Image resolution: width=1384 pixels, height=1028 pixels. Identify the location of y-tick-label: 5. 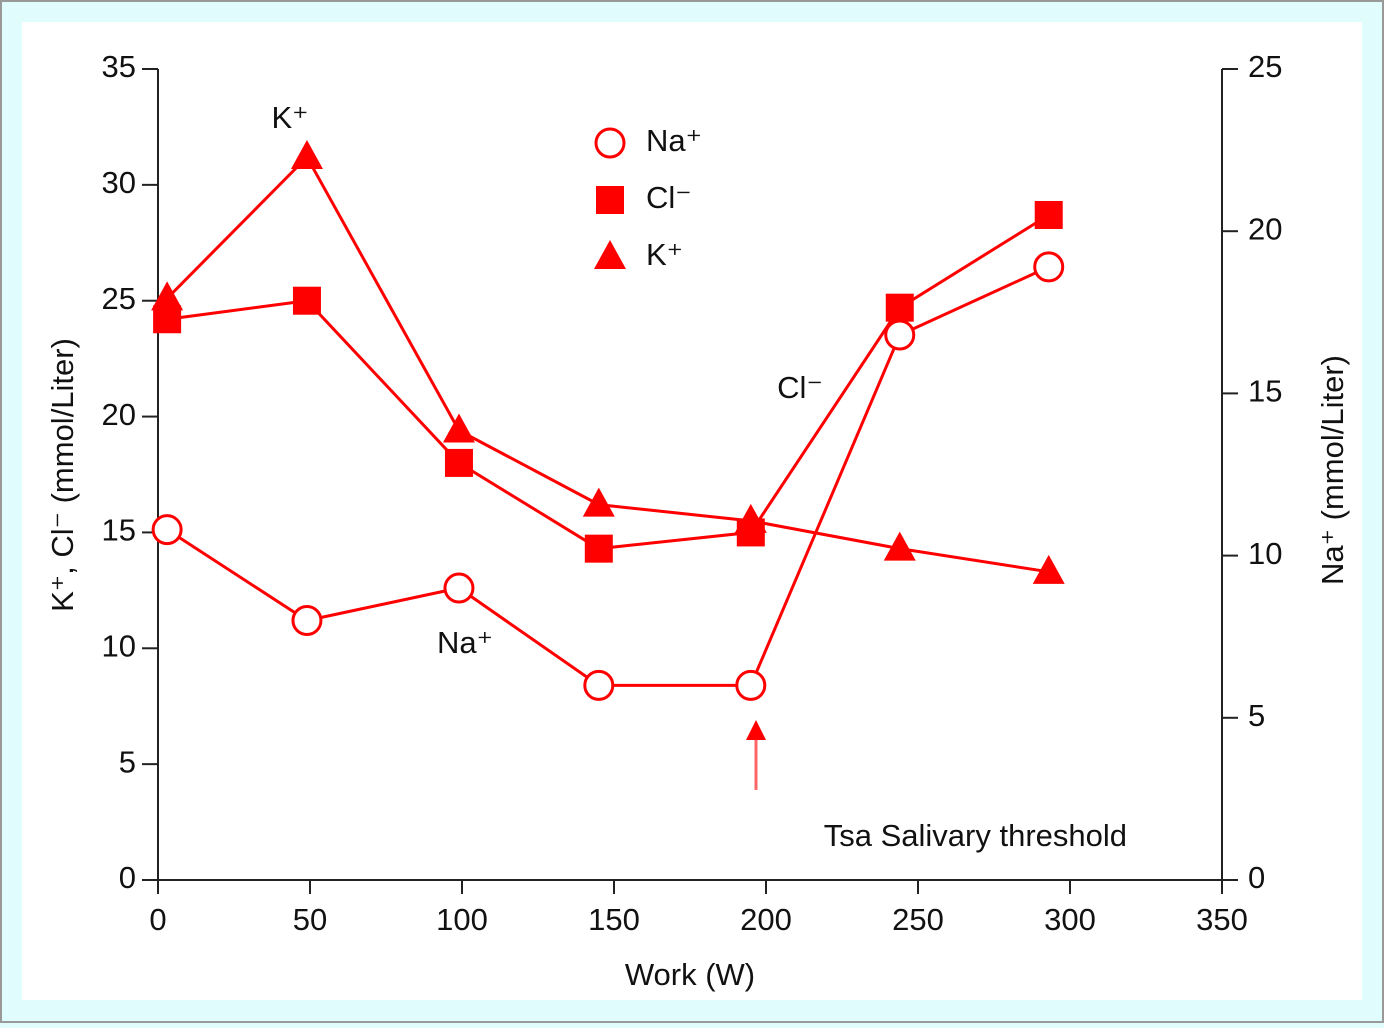
(127, 761).